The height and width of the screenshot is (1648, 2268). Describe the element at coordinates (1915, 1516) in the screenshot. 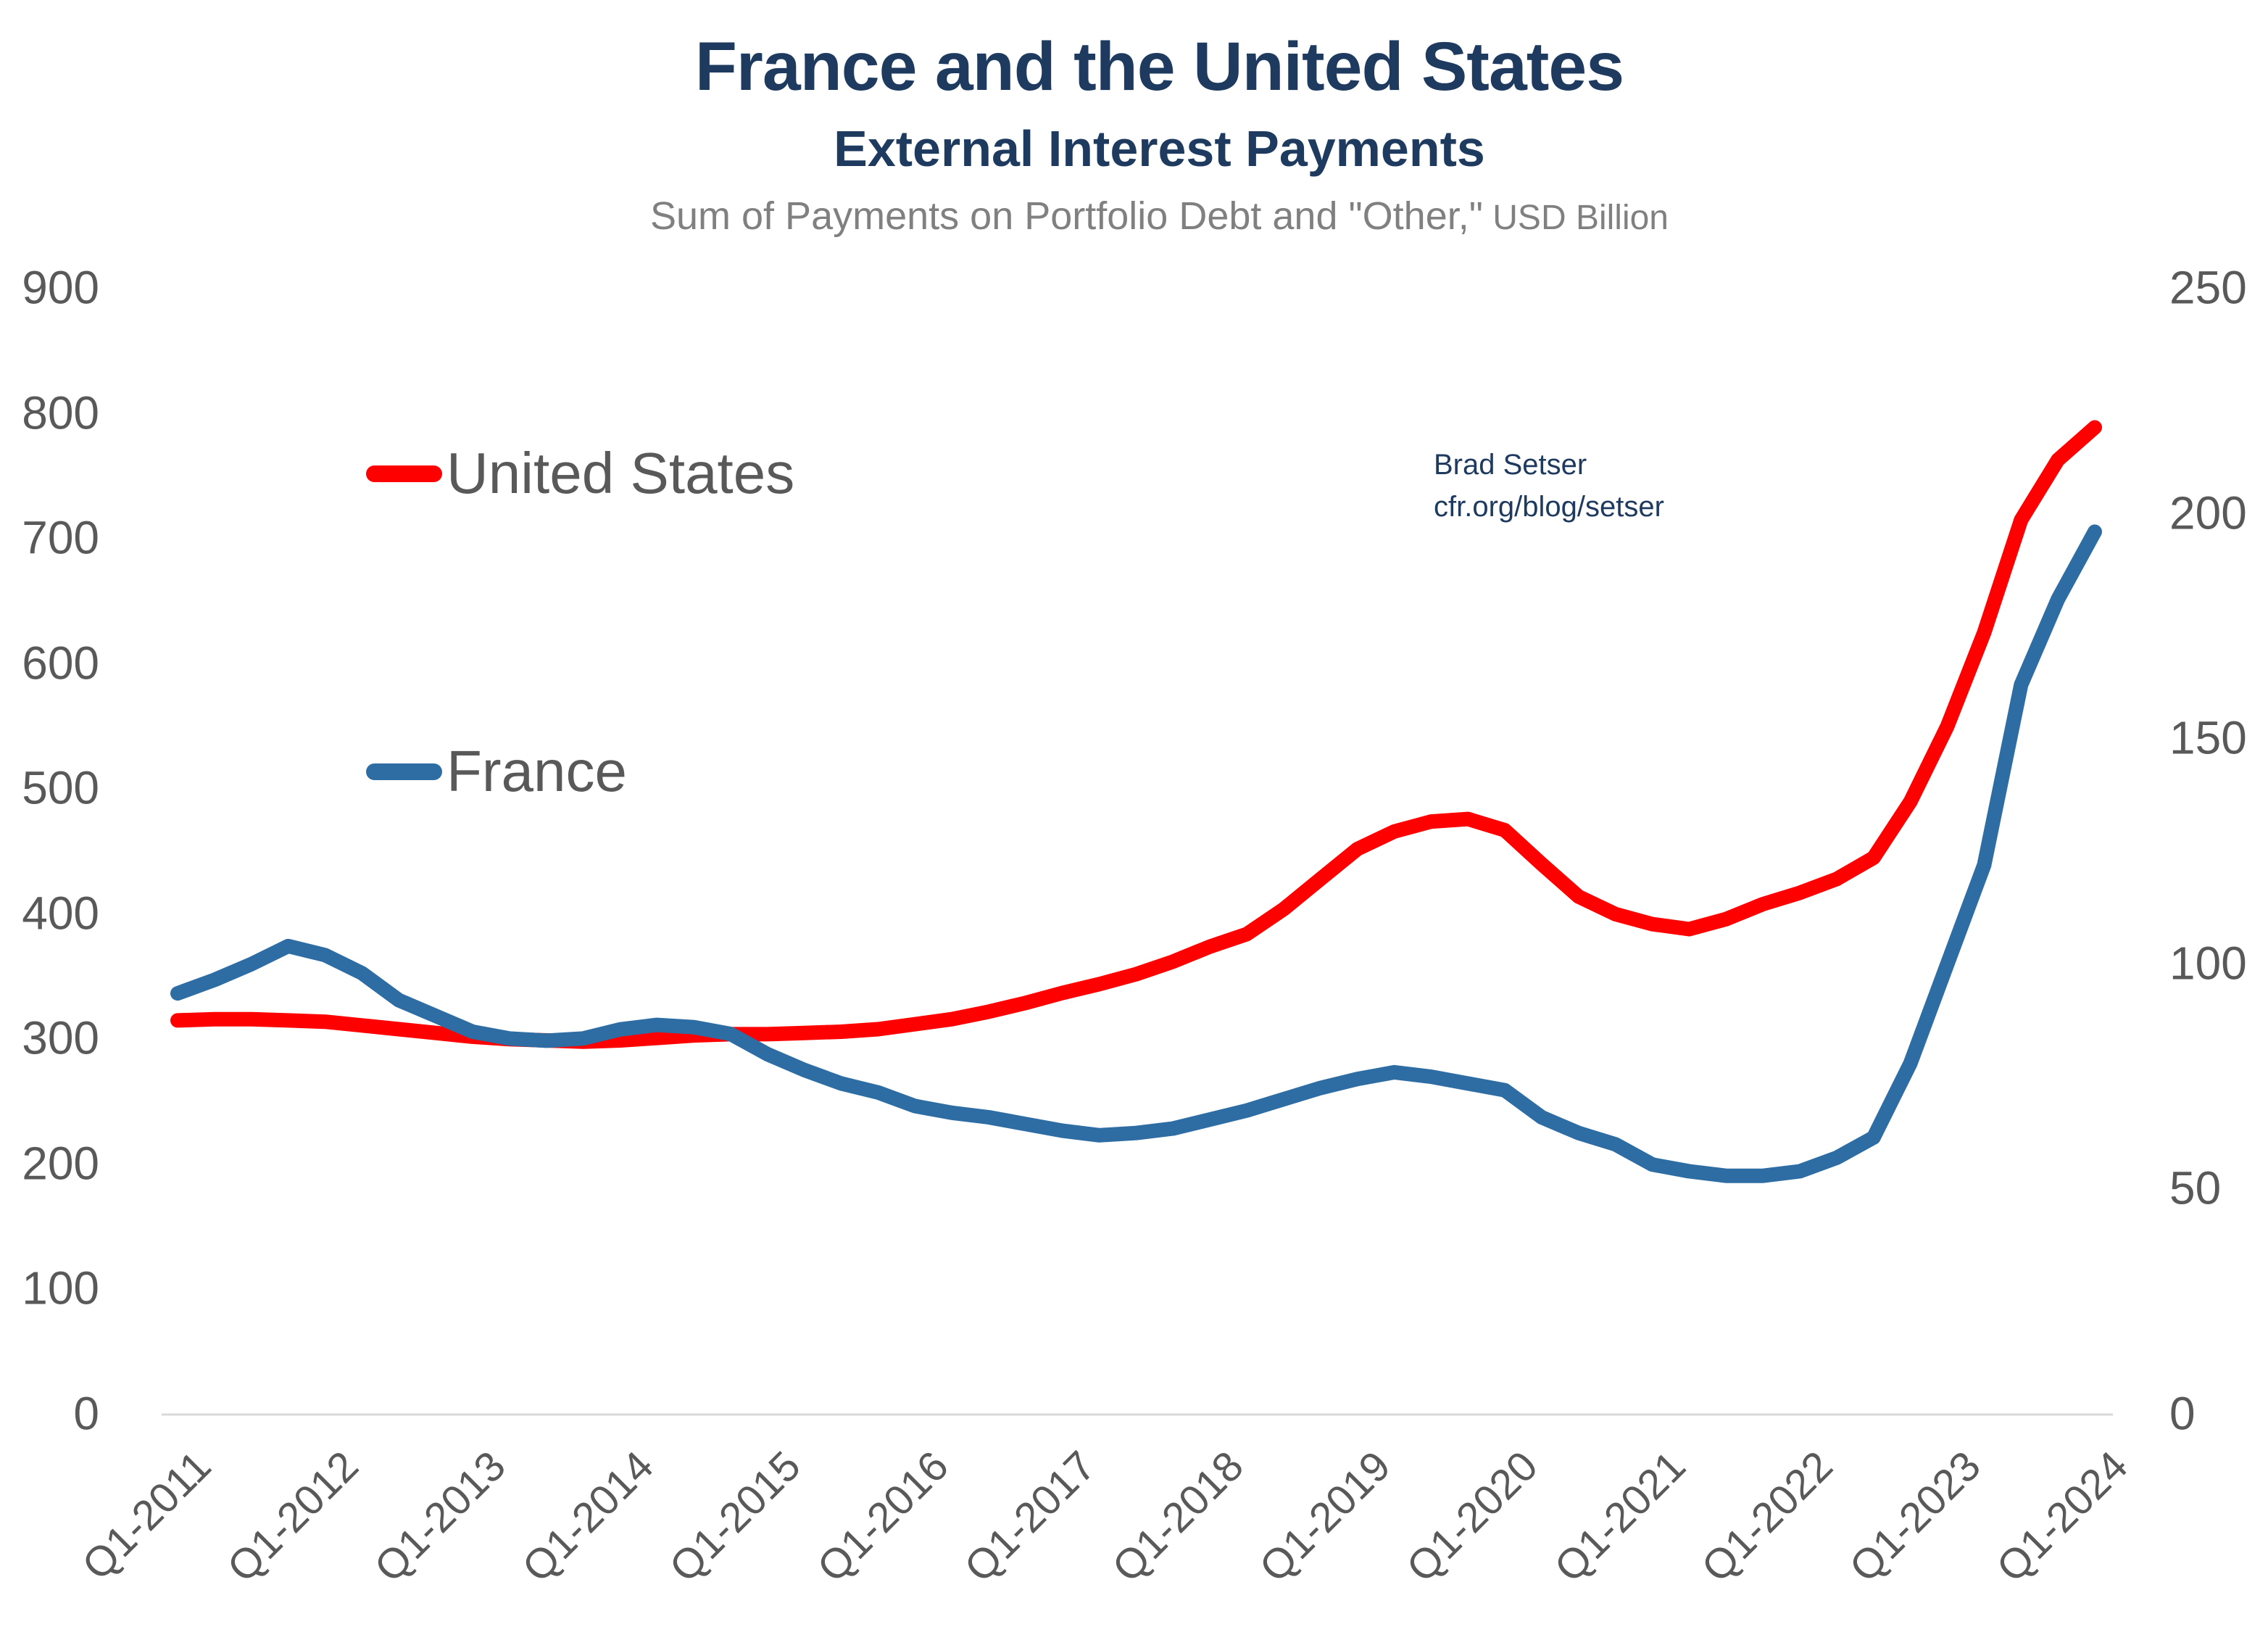

I see `x-axis-tick-Q1-2023: Q1-2023` at that location.